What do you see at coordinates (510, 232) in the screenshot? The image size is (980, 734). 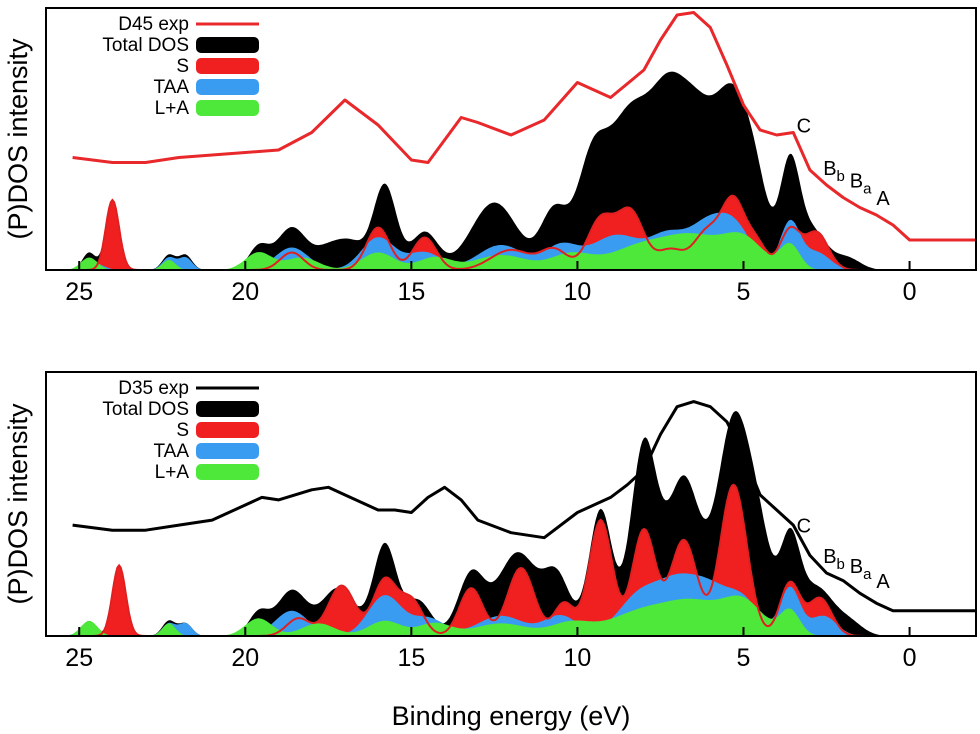 I see `top-s-outline` at bounding box center [510, 232].